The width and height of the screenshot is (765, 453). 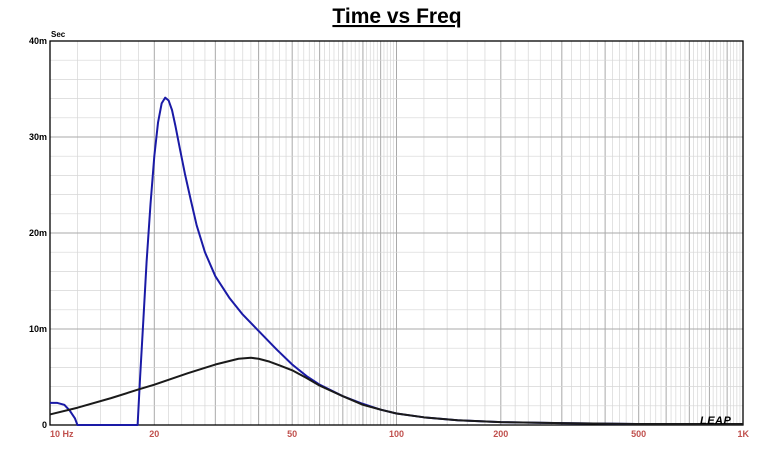 I want to click on y-tick-label: 0, so click(x=44, y=425).